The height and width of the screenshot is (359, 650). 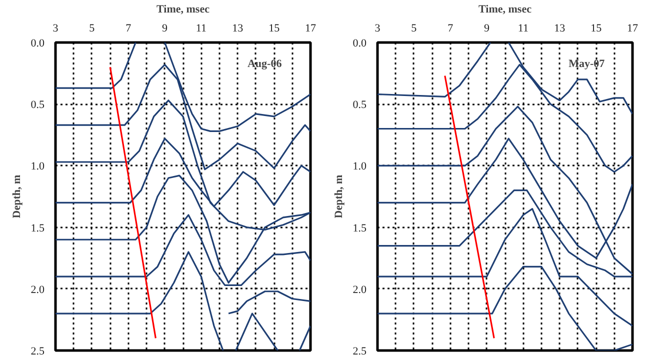 I want to click on annotation: Aug-06, so click(x=264, y=64).